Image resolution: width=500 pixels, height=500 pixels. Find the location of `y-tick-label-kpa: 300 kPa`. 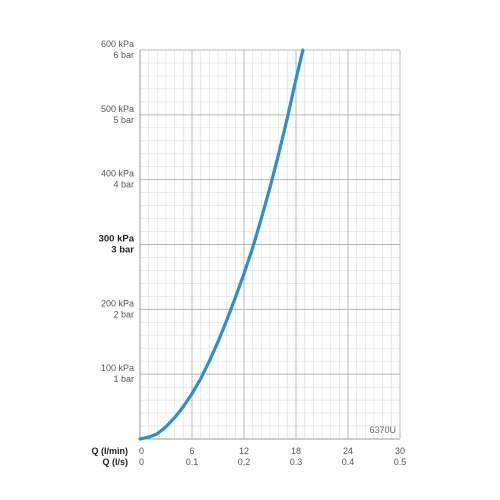

y-tick-label-kpa: 300 kPa is located at coordinates (117, 239).